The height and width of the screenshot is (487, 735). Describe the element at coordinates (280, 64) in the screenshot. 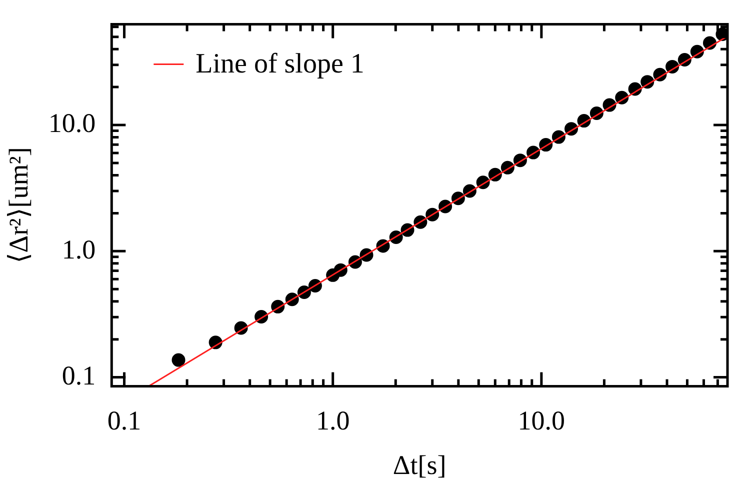

I see `legend-label: Line of slope 1` at that location.